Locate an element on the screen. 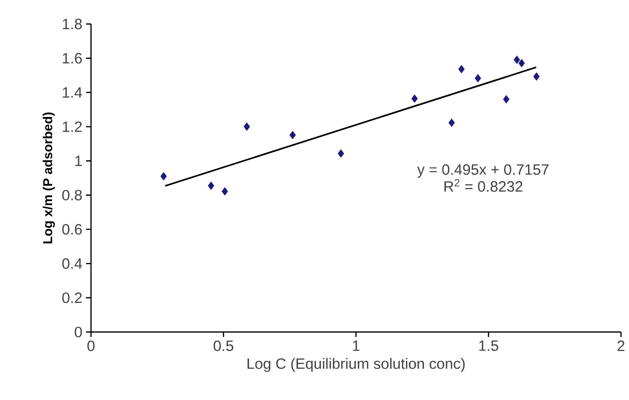  x-axis-title: Log C (Equilibrium solution conc) is located at coordinates (356, 365).